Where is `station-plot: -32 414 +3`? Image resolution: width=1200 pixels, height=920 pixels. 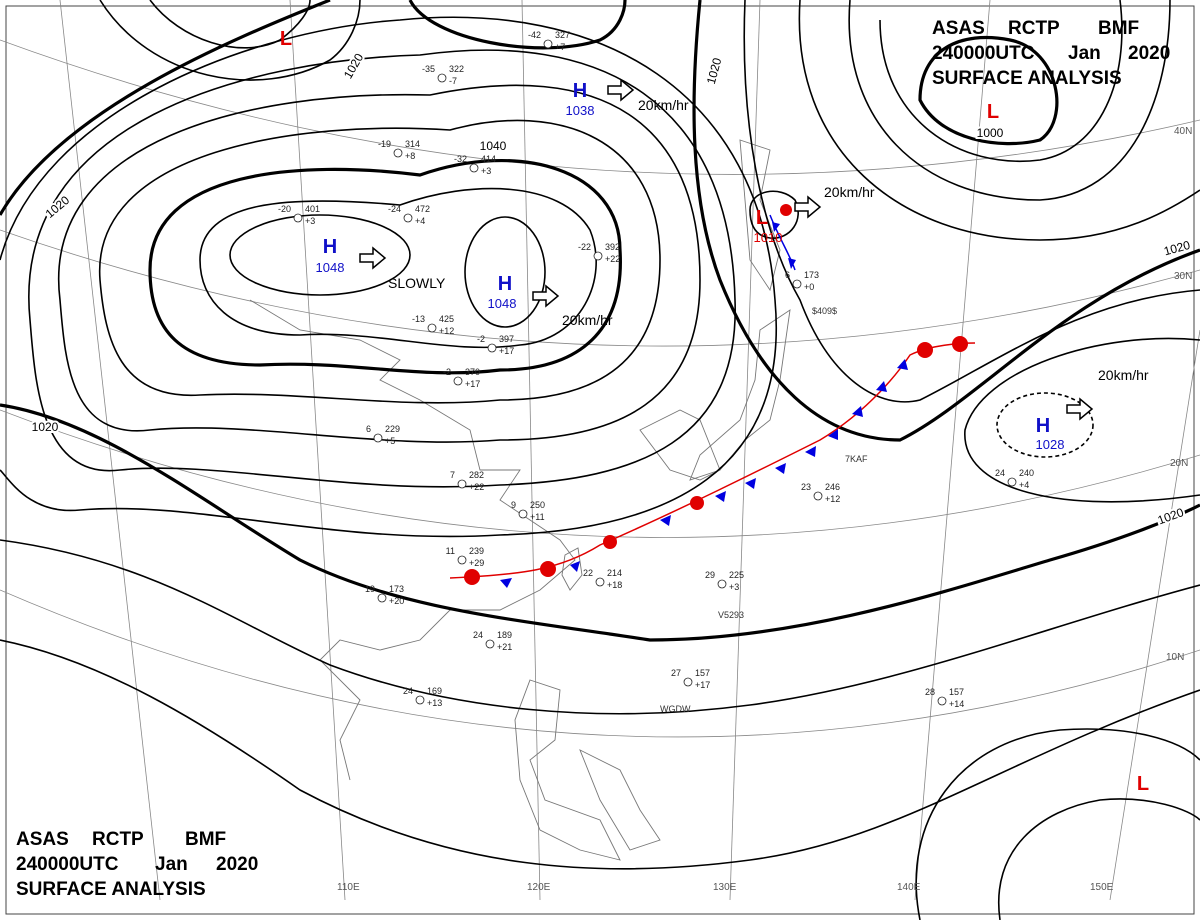
station-plot: -32 414 +3 is located at coordinates (475, 165).